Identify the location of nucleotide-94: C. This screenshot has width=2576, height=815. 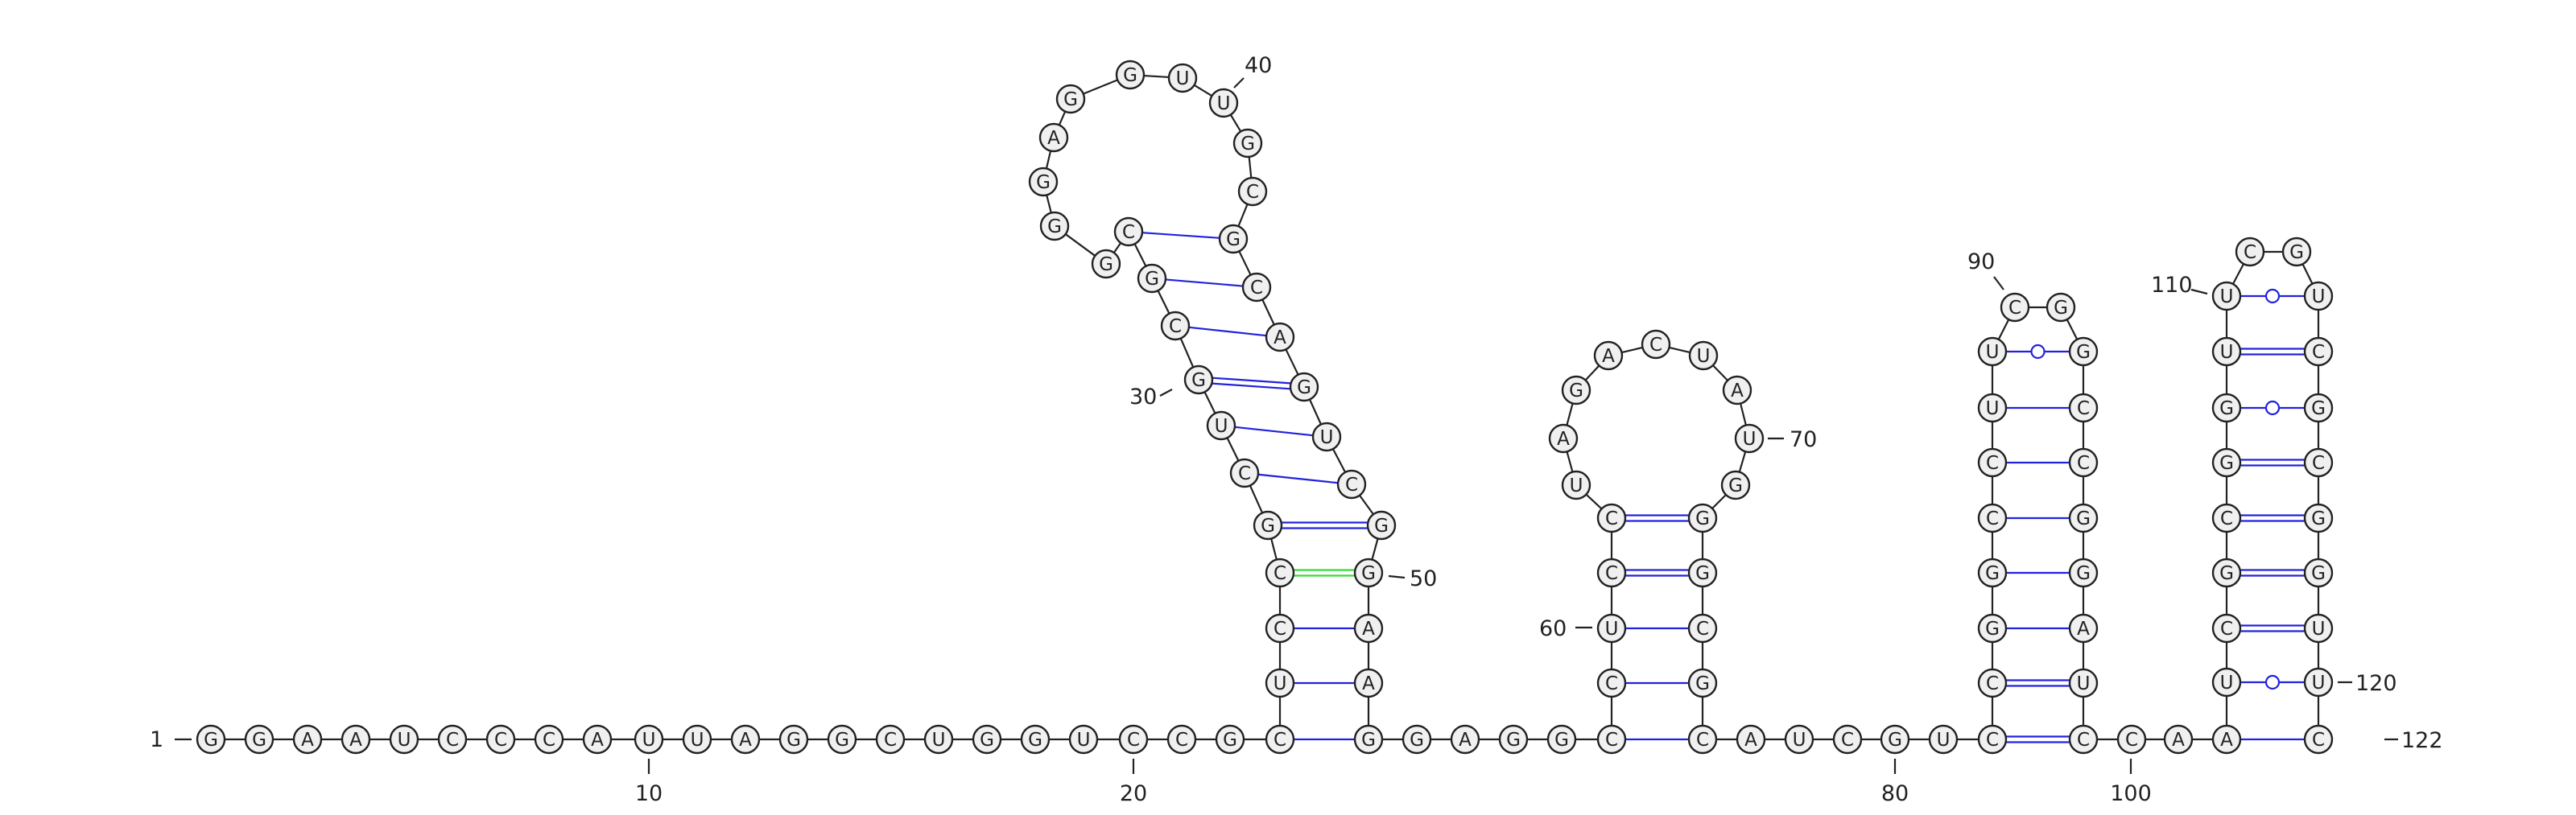
(2083, 408).